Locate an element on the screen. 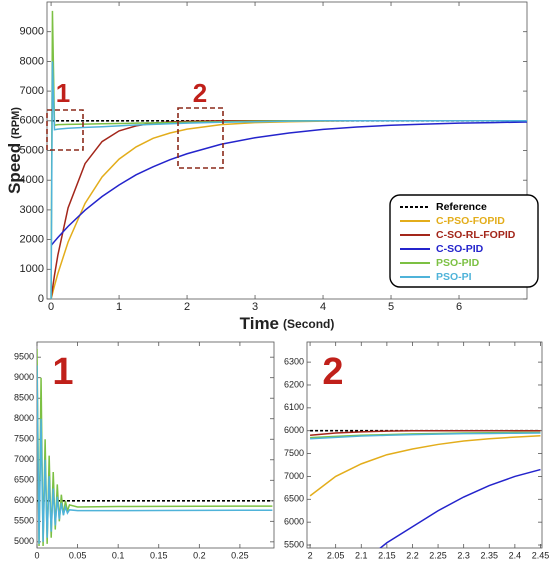 Image resolution: width=550 pixels, height=561 pixels. y-axis-label-main: Speed is located at coordinates (14, 168).